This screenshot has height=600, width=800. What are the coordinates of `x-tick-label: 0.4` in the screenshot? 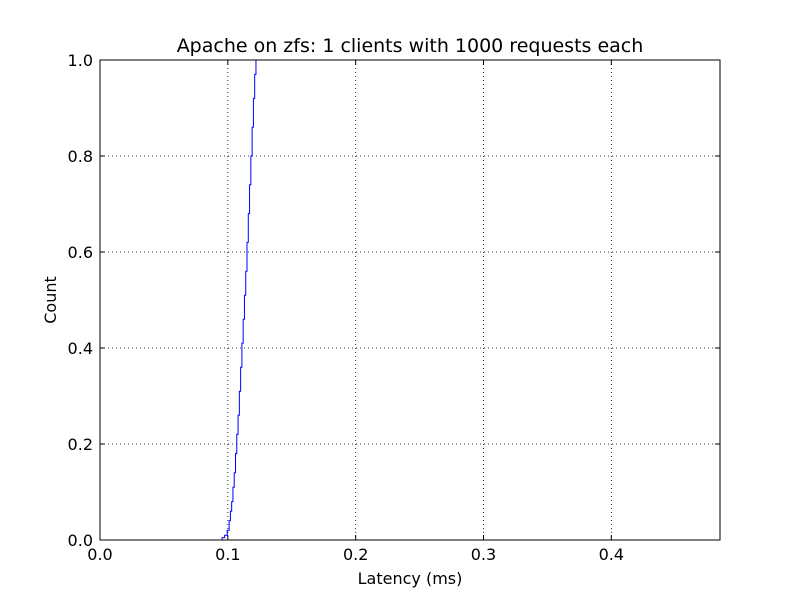 It's located at (611, 554).